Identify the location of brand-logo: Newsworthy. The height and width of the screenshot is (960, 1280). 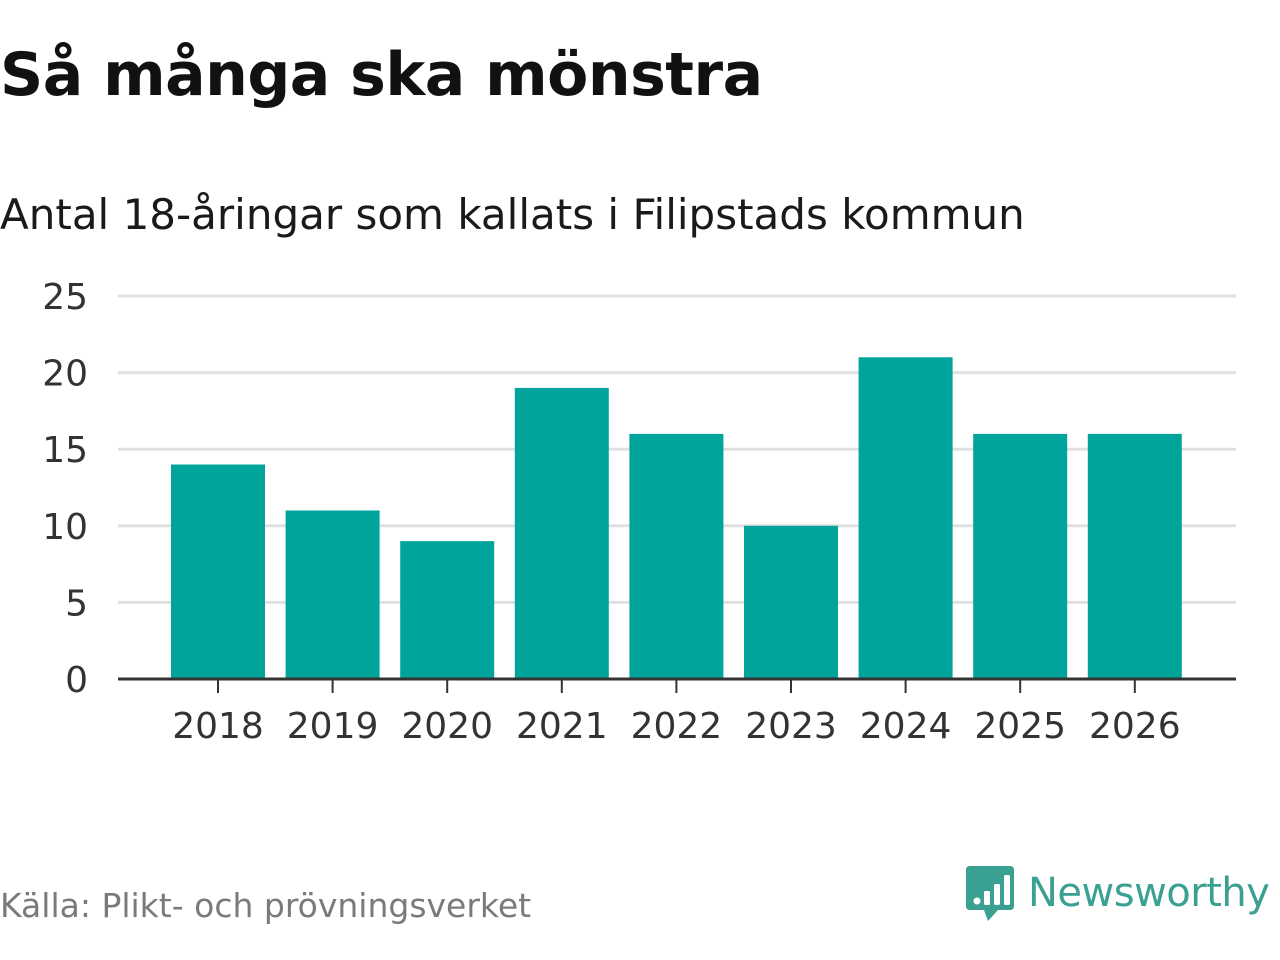
(1117, 893).